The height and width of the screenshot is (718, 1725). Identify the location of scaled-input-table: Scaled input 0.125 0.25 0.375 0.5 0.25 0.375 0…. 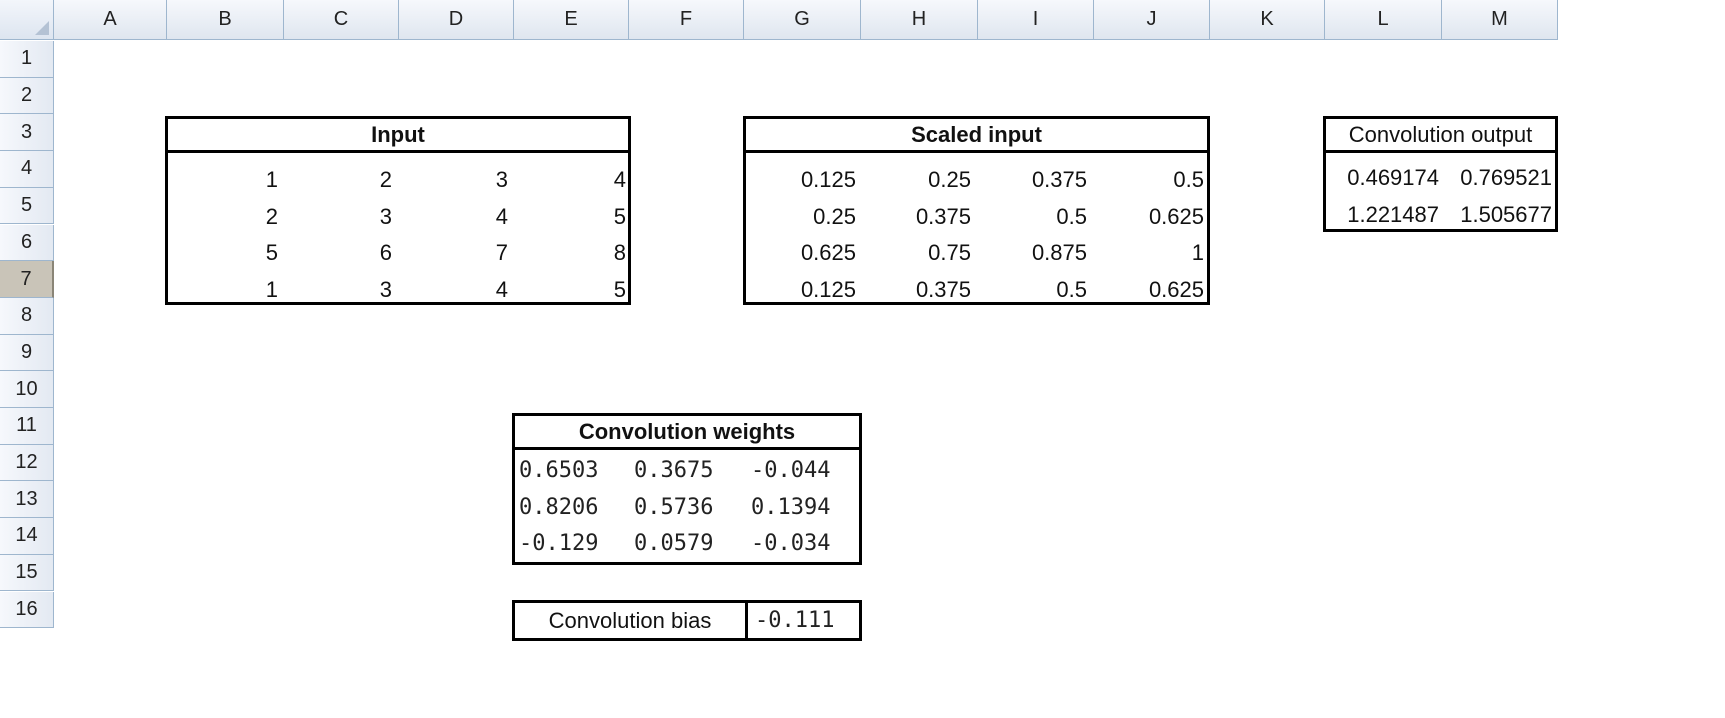
(976, 210).